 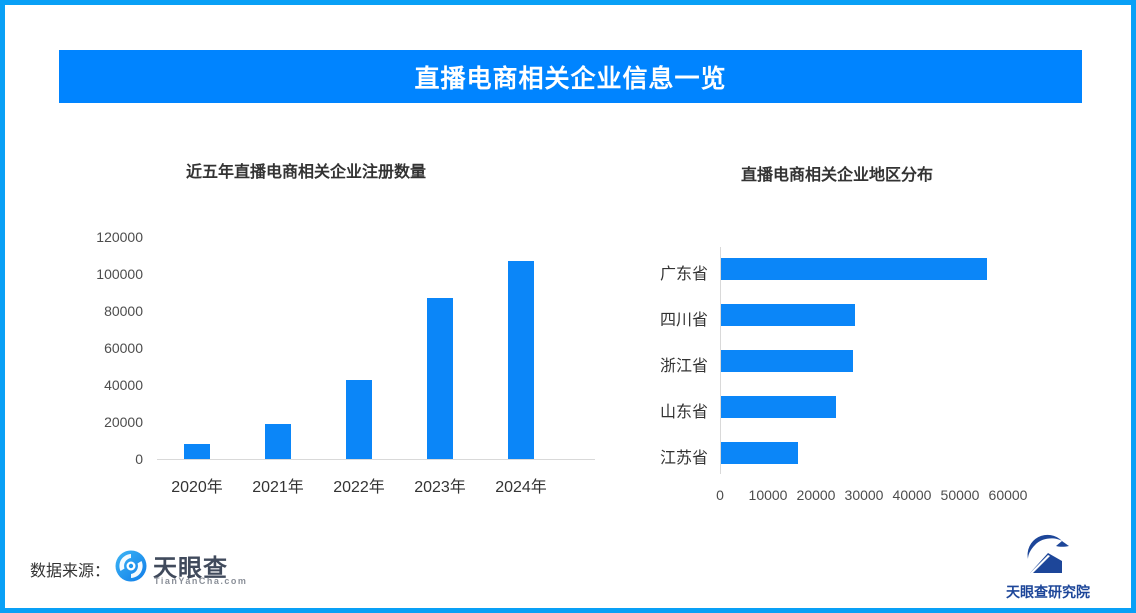 I want to click on bar-江苏省, so click(x=759, y=453).